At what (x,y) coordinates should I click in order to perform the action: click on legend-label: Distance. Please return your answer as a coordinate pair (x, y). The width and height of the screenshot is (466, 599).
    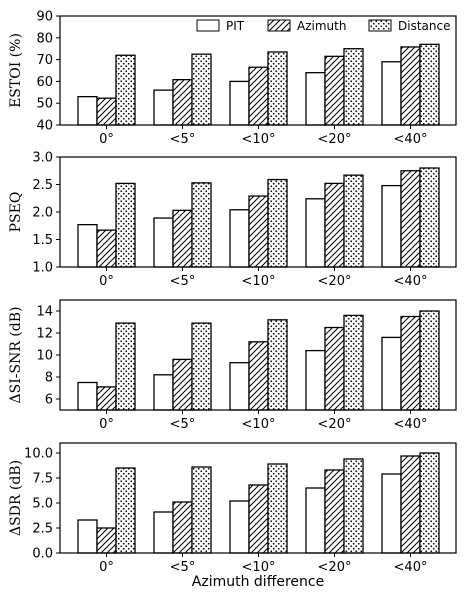
    Looking at the image, I should click on (424, 26).